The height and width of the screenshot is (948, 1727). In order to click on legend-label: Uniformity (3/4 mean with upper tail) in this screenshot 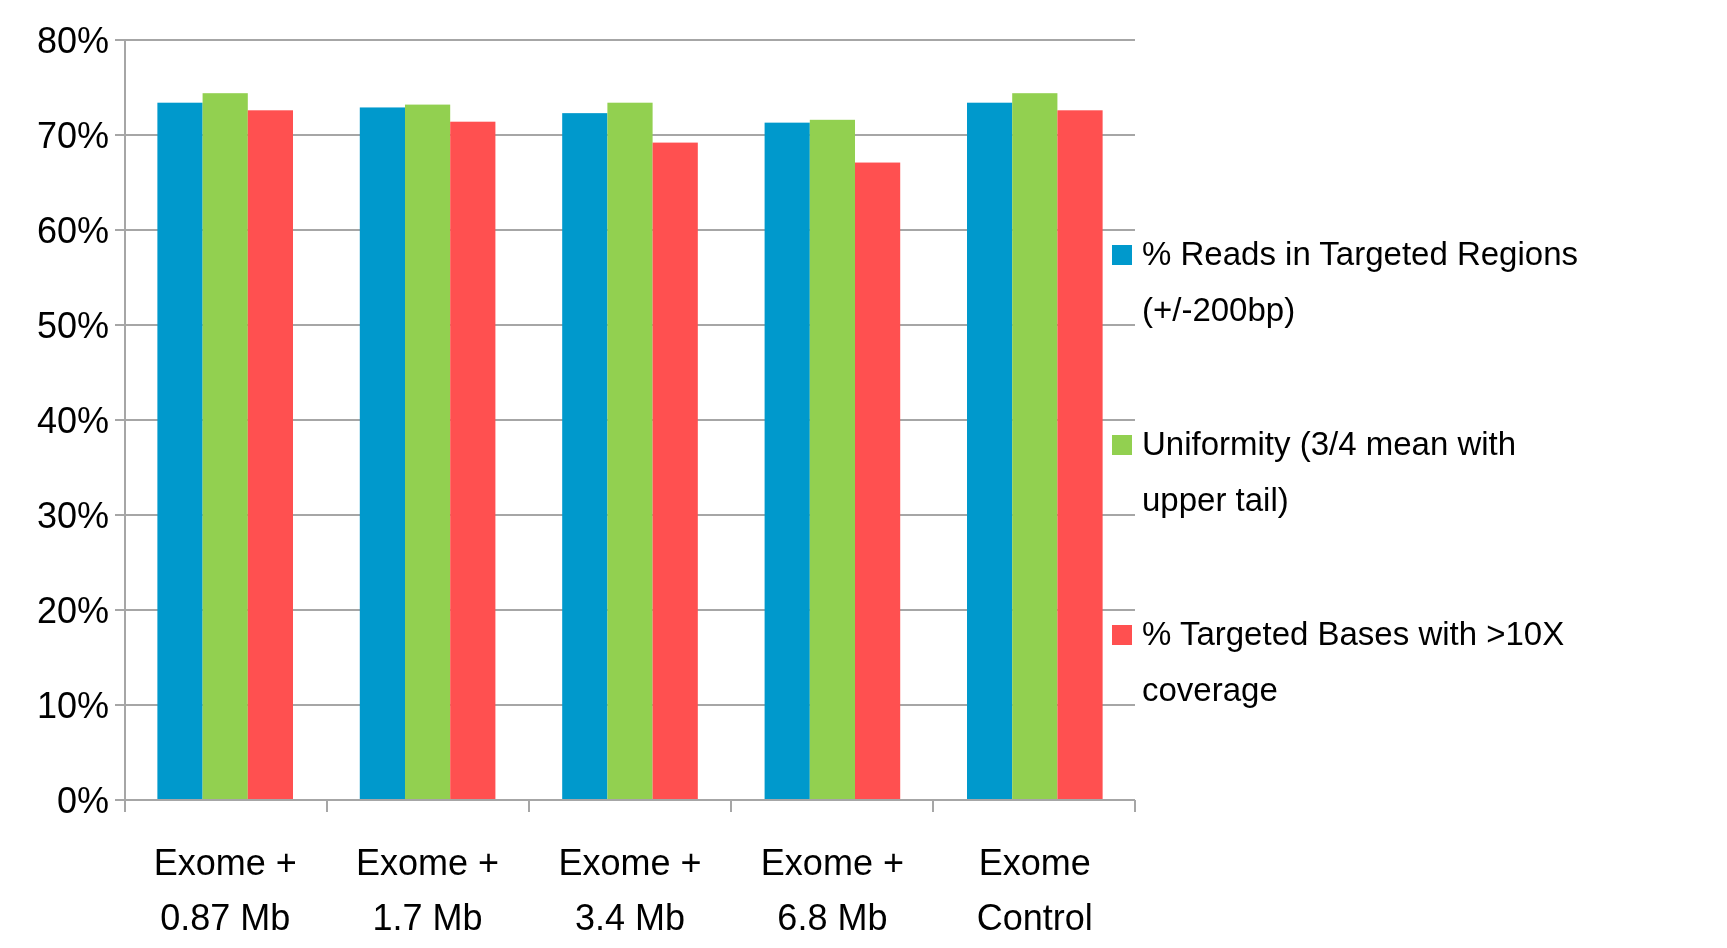, I will do `click(1329, 471)`.